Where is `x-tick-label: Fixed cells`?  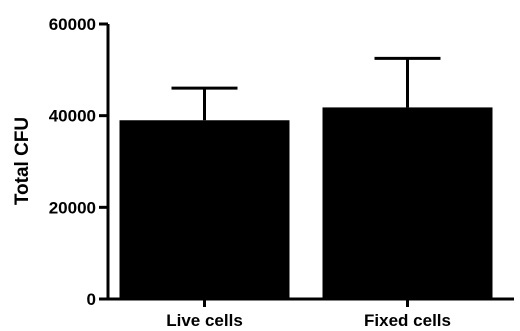 x-tick-label: Fixed cells is located at coordinates (407, 320).